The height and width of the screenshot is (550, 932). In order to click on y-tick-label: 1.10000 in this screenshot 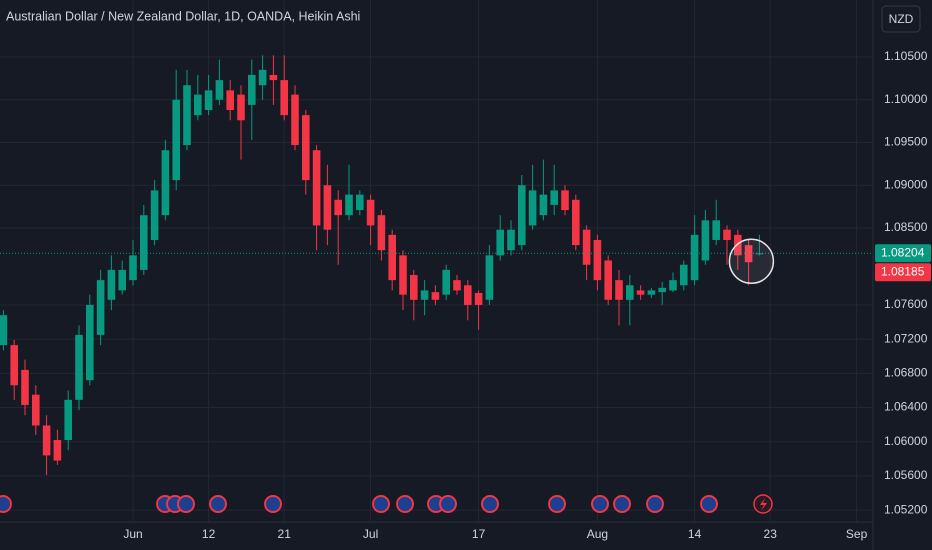, I will do `click(906, 99)`.